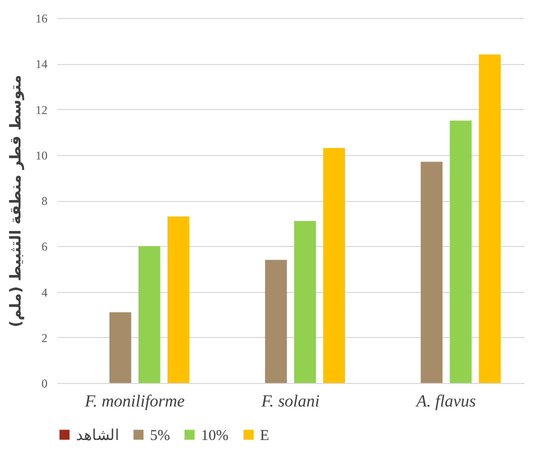  Describe the element at coordinates (45, 201) in the screenshot. I see `y-tick-label: 8` at that location.